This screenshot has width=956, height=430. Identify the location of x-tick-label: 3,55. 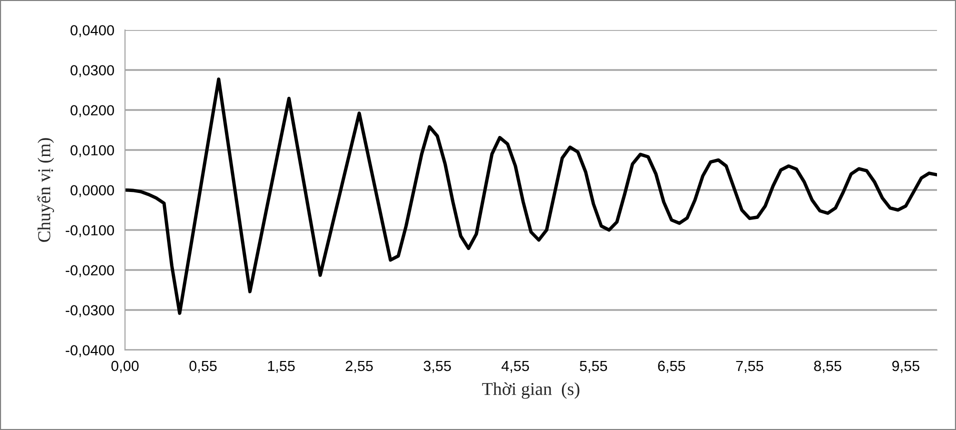
(437, 366).